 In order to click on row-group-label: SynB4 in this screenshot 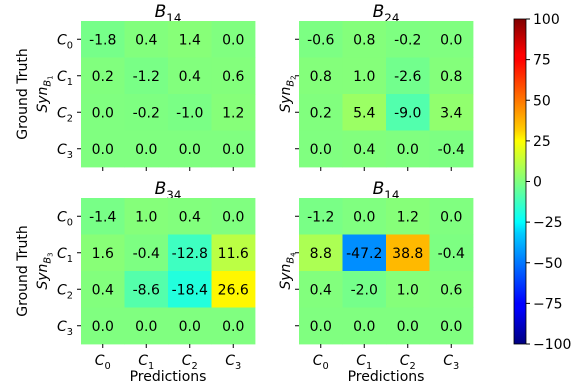, I will do `click(288, 271)`.